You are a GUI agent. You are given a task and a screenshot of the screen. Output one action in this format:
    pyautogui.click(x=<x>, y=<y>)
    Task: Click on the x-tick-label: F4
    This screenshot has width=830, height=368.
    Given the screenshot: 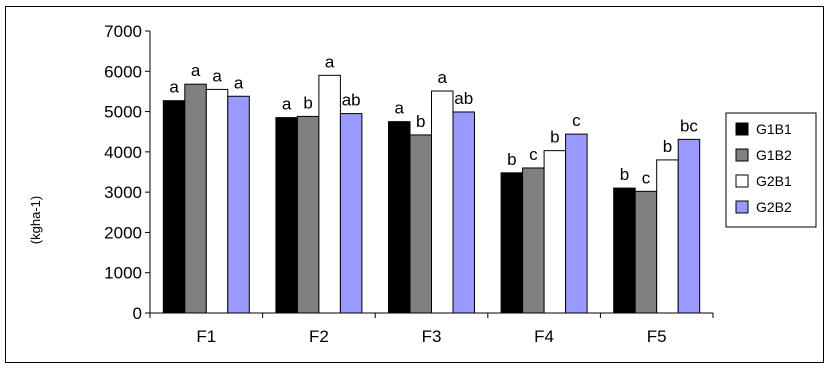 What is the action you would take?
    pyautogui.click(x=544, y=336)
    